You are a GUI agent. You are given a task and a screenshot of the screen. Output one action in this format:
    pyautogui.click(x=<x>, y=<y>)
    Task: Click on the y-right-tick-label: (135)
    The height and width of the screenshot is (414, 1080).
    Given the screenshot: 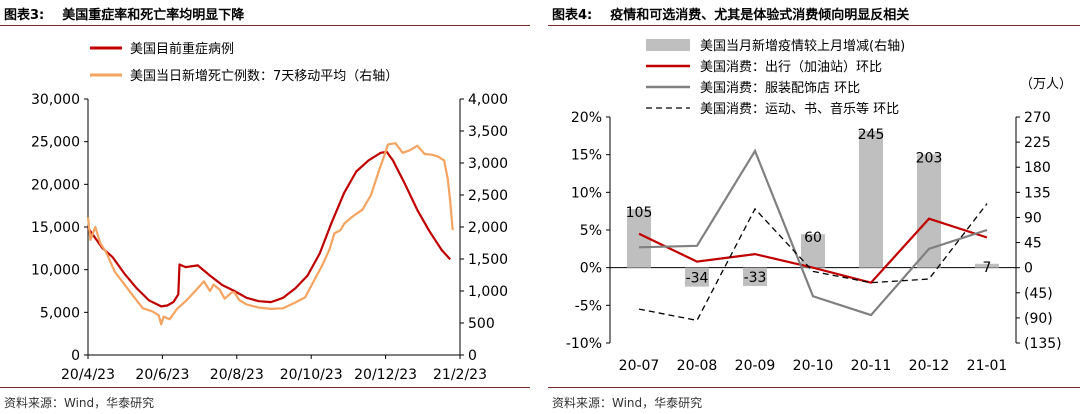 What is the action you would take?
    pyautogui.click(x=1043, y=344)
    